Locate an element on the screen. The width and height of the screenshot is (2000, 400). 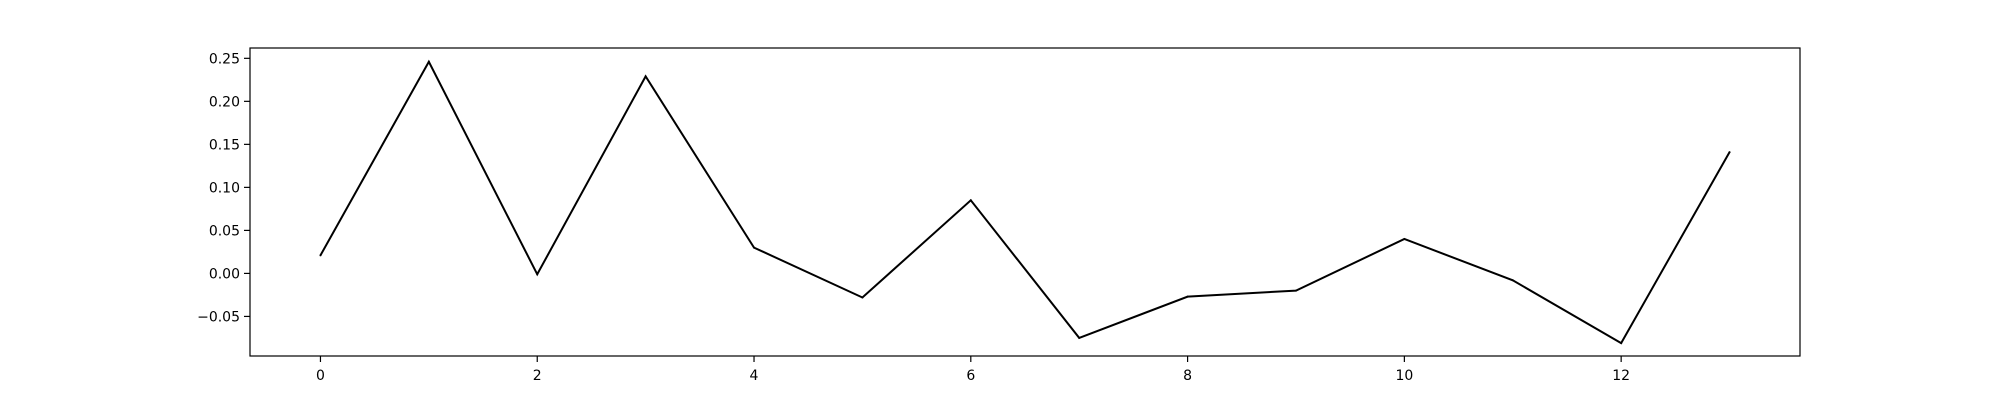
y-tick-label: 0.05 is located at coordinates (224, 231).